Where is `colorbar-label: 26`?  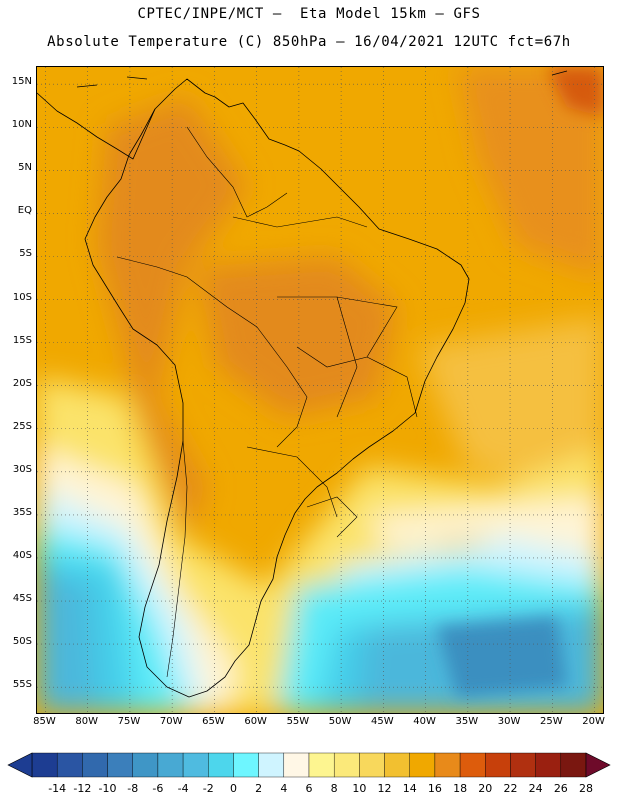
colorbar-label: 26 is located at coordinates (560, 788).